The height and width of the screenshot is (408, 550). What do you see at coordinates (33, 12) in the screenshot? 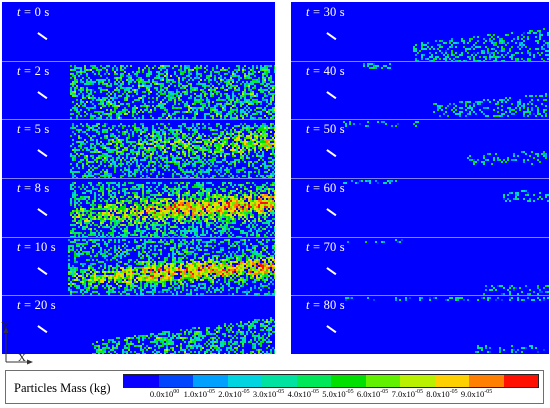
I see `time-label: t = 0 s` at bounding box center [33, 12].